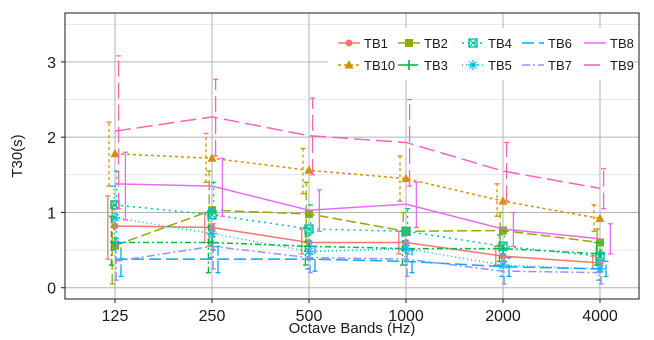 This screenshot has width=654, height=340. Describe the element at coordinates (423, 43) in the screenshot. I see `legend-item-tb2: TB2` at that location.